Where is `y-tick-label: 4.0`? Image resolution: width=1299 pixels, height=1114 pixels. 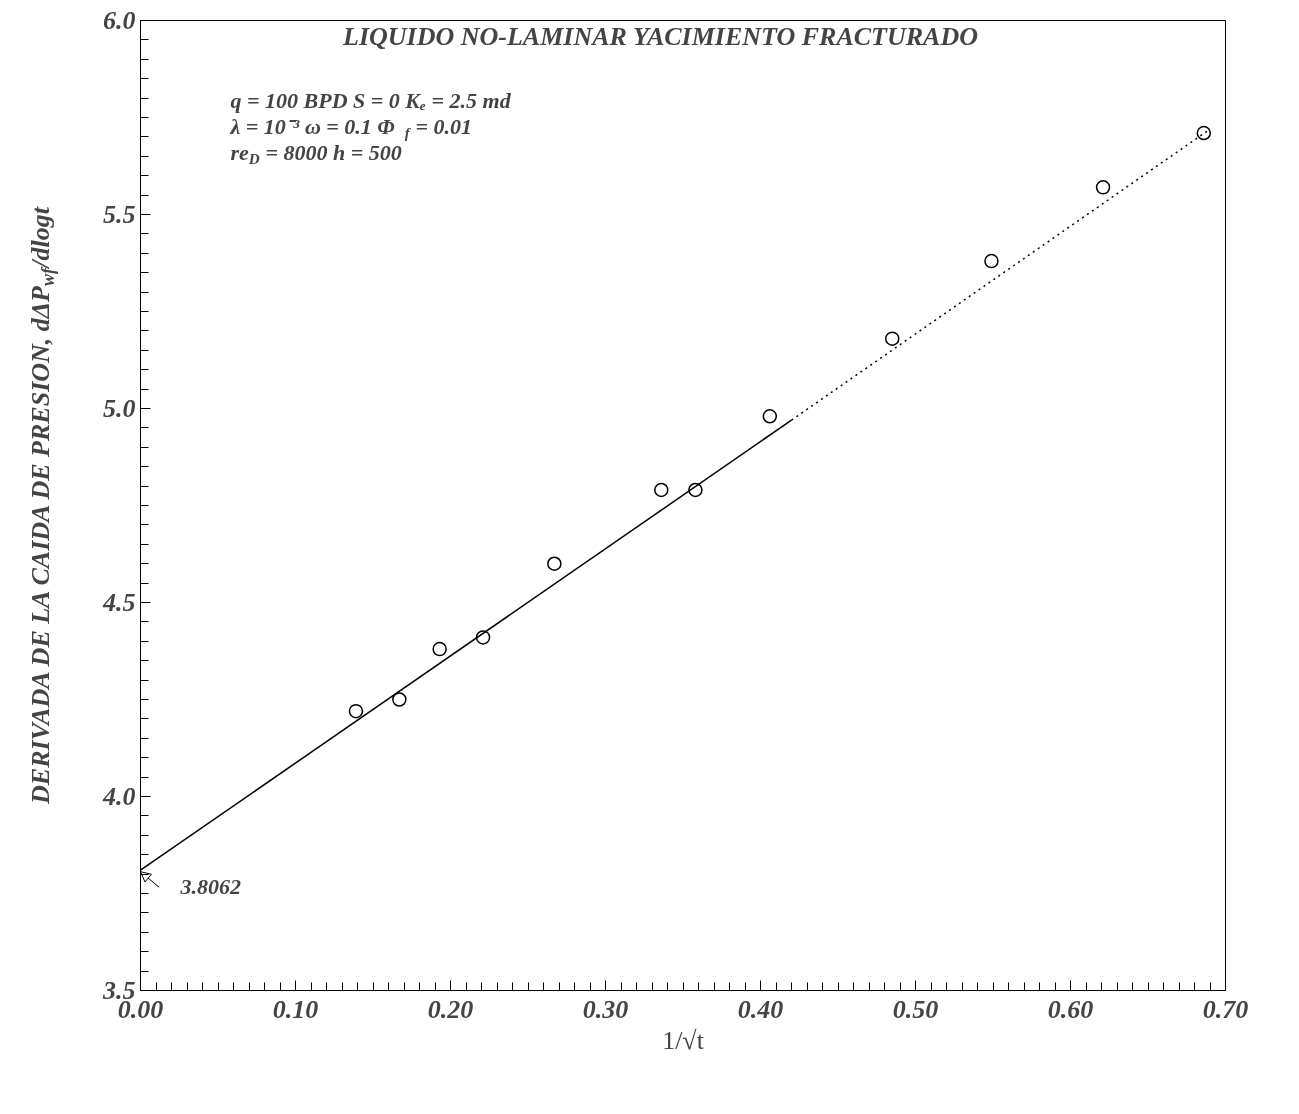 y-tick-label: 4.0 is located at coordinates (119, 796).